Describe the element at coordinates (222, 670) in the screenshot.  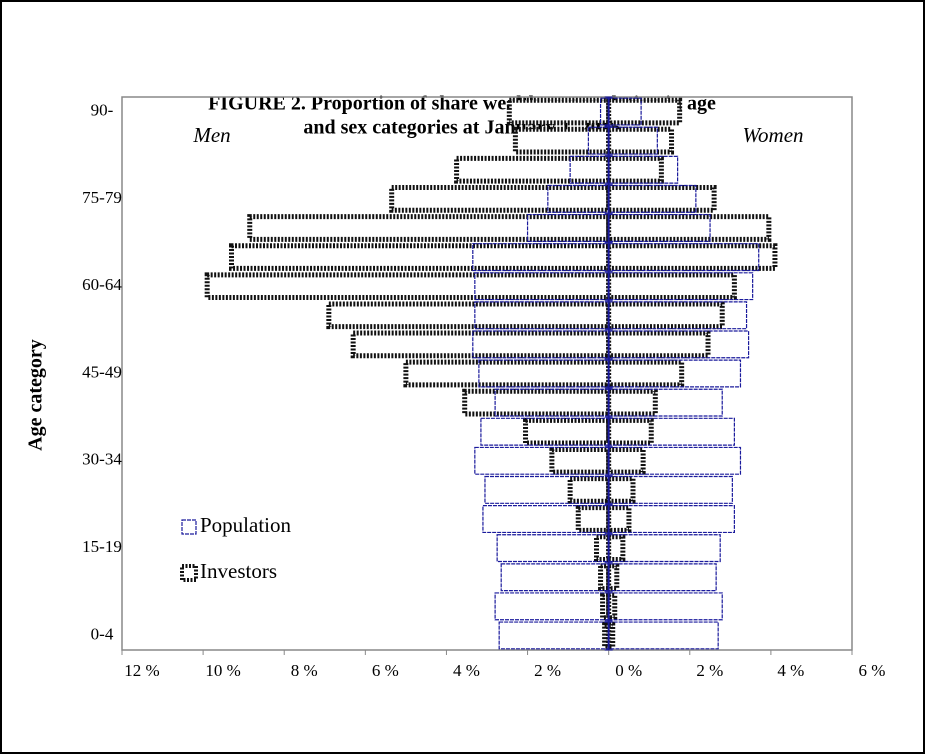
I see `x-tick-label: 10 %` at that location.